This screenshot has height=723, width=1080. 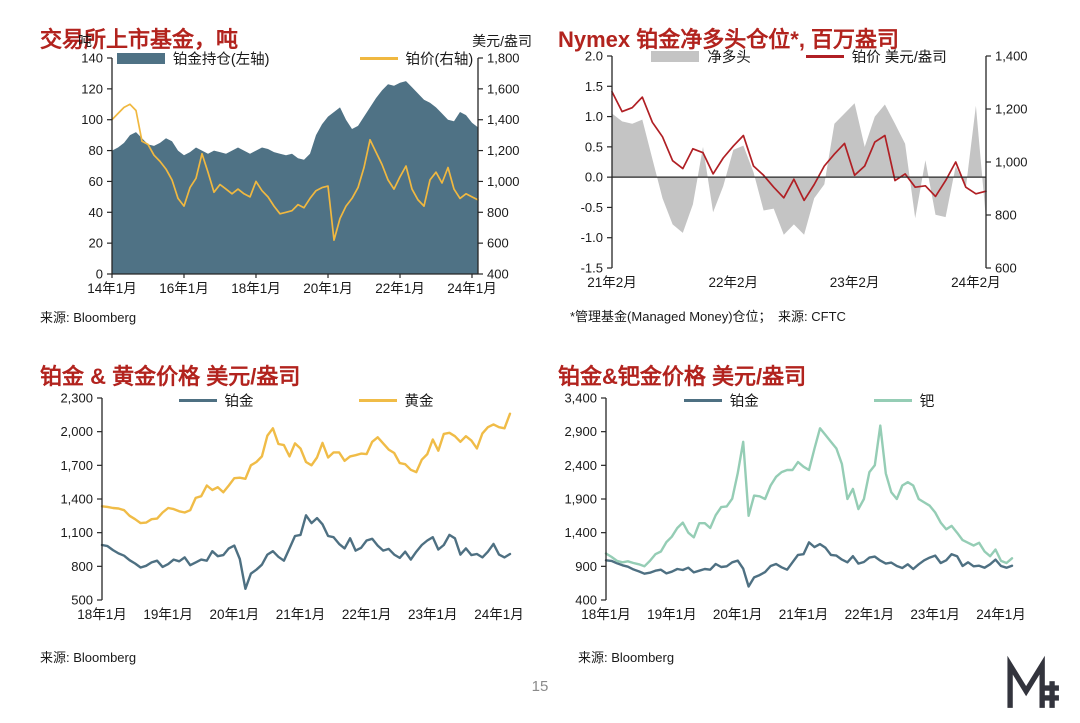 What do you see at coordinates (612, 282) in the screenshot?
I see `tick-label: 21年2月` at bounding box center [612, 282].